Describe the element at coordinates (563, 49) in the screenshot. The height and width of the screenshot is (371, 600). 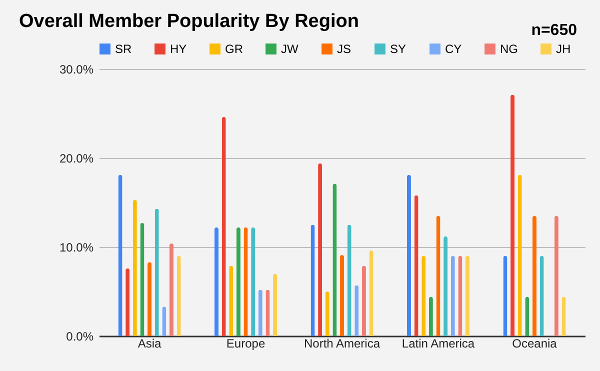
I see `legend-label: JH` at that location.